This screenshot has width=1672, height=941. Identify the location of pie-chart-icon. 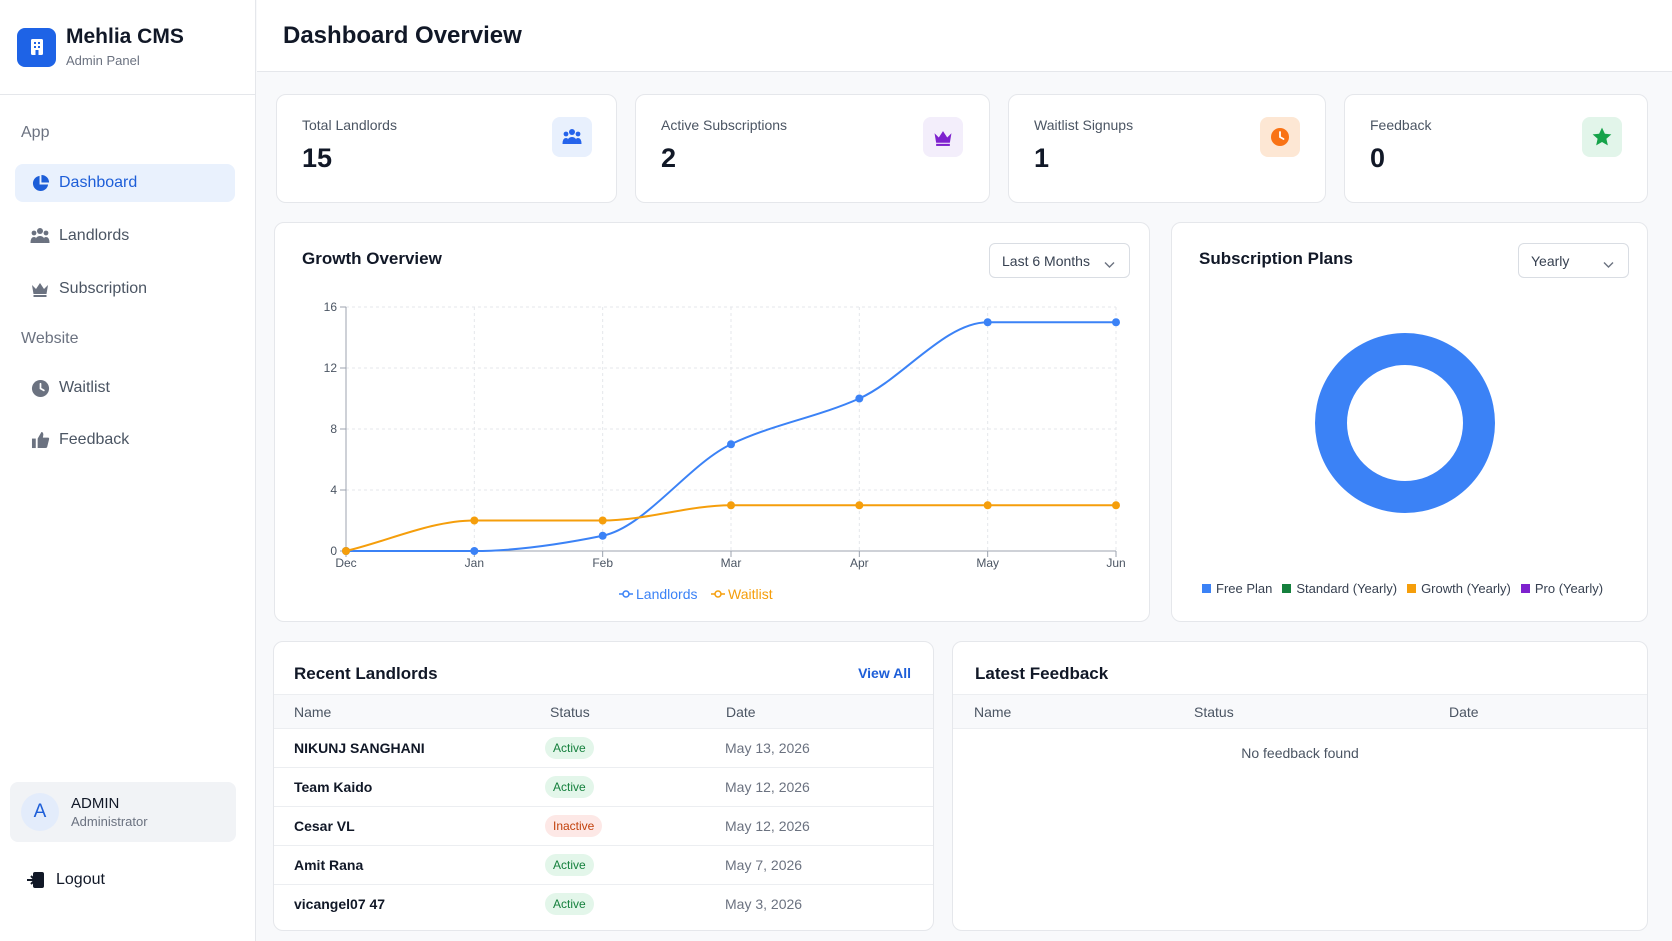
(40, 183).